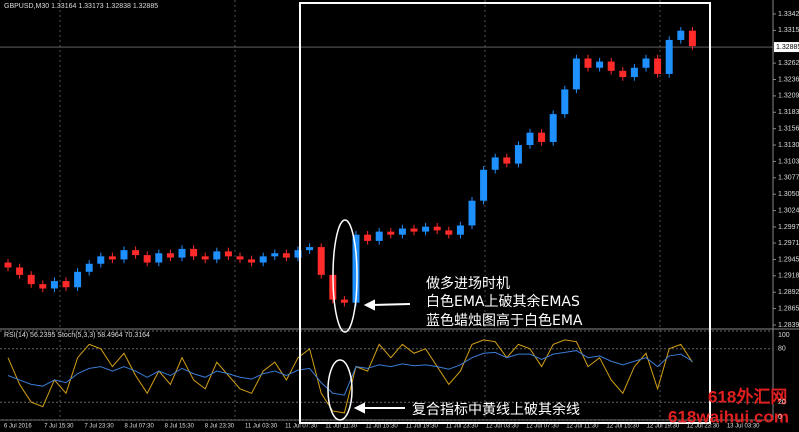 This screenshot has width=799, height=432. What do you see at coordinates (542, 427) in the screenshot?
I see `x-tick-label: 12 Jul 07:30` at bounding box center [542, 427].